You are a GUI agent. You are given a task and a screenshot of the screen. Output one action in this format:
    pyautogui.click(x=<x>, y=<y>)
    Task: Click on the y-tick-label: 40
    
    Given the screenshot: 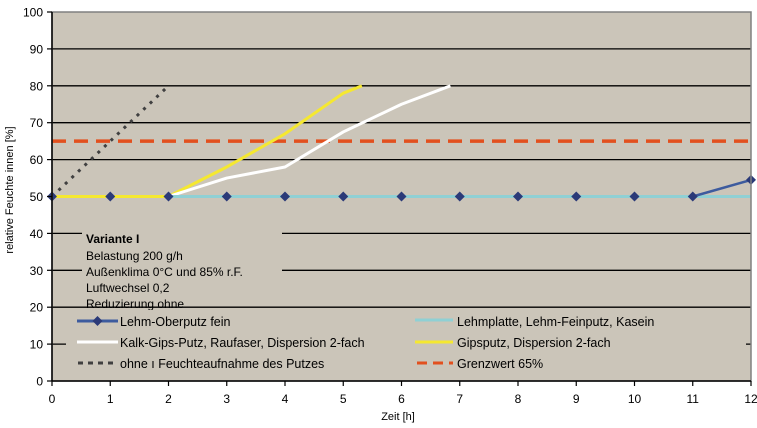 What is the action you would take?
    pyautogui.click(x=37, y=234)
    